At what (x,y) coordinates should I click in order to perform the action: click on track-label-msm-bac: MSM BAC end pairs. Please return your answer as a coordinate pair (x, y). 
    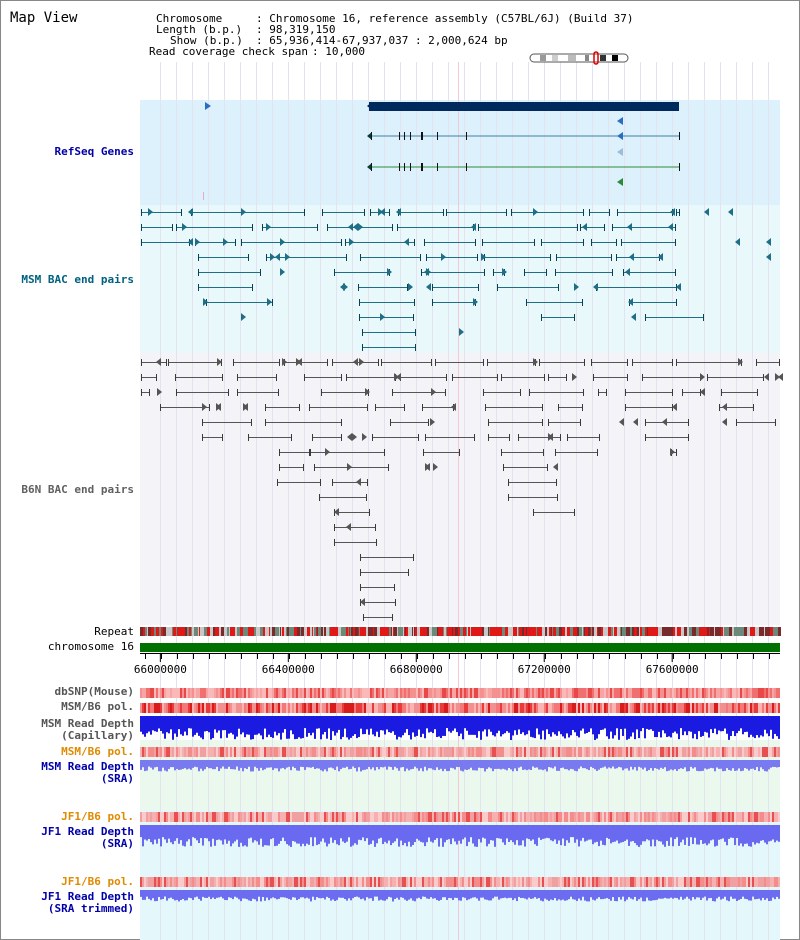
    Looking at the image, I should click on (77, 279).